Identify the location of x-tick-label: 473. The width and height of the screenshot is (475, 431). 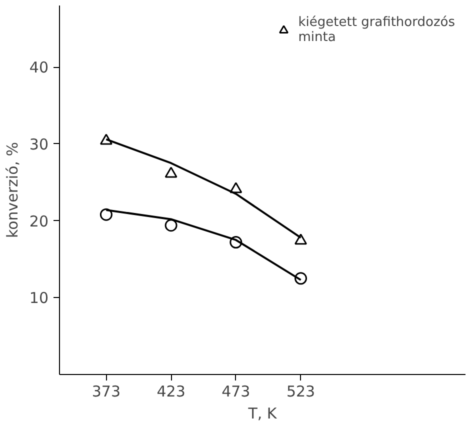
(236, 391).